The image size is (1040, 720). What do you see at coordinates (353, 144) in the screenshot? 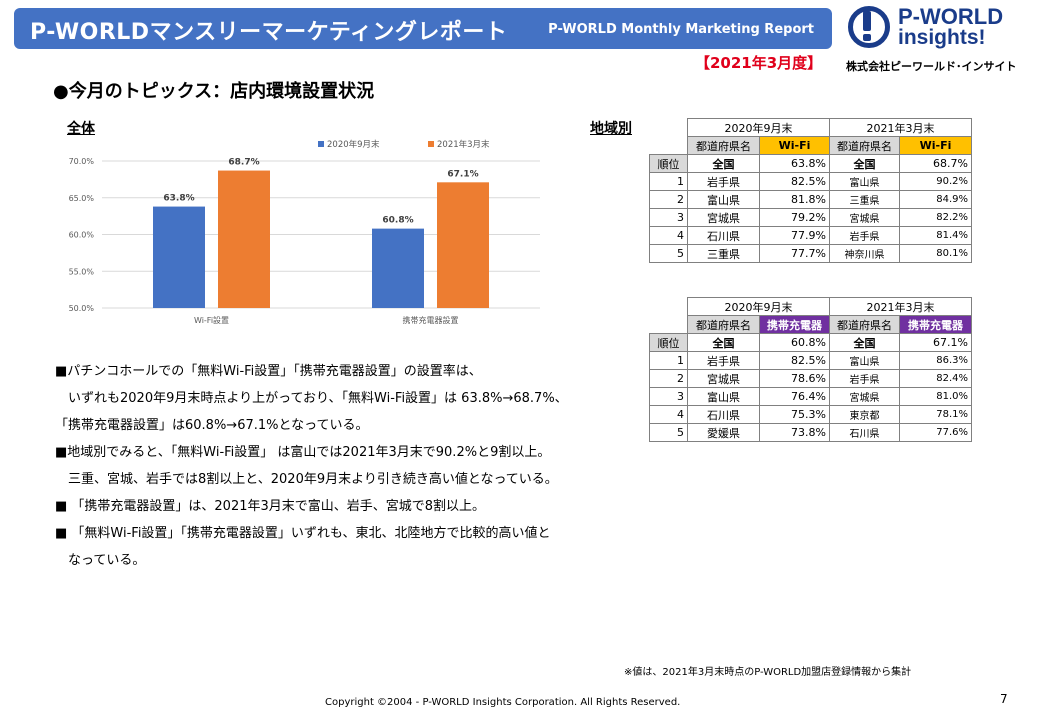
I see `legend-label: 2020年9月末` at bounding box center [353, 144].